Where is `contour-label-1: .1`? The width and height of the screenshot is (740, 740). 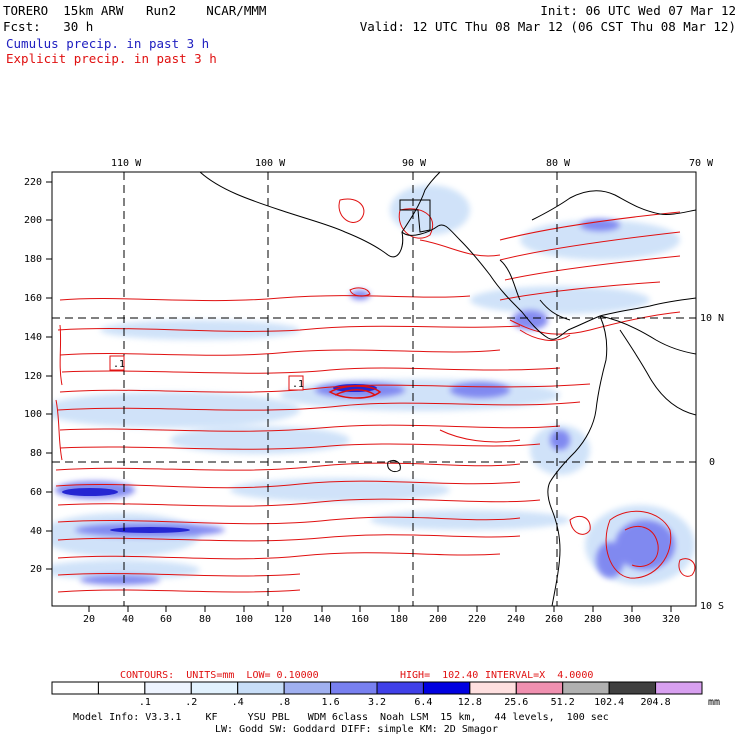
contour-label-1: .1 is located at coordinates (119, 364).